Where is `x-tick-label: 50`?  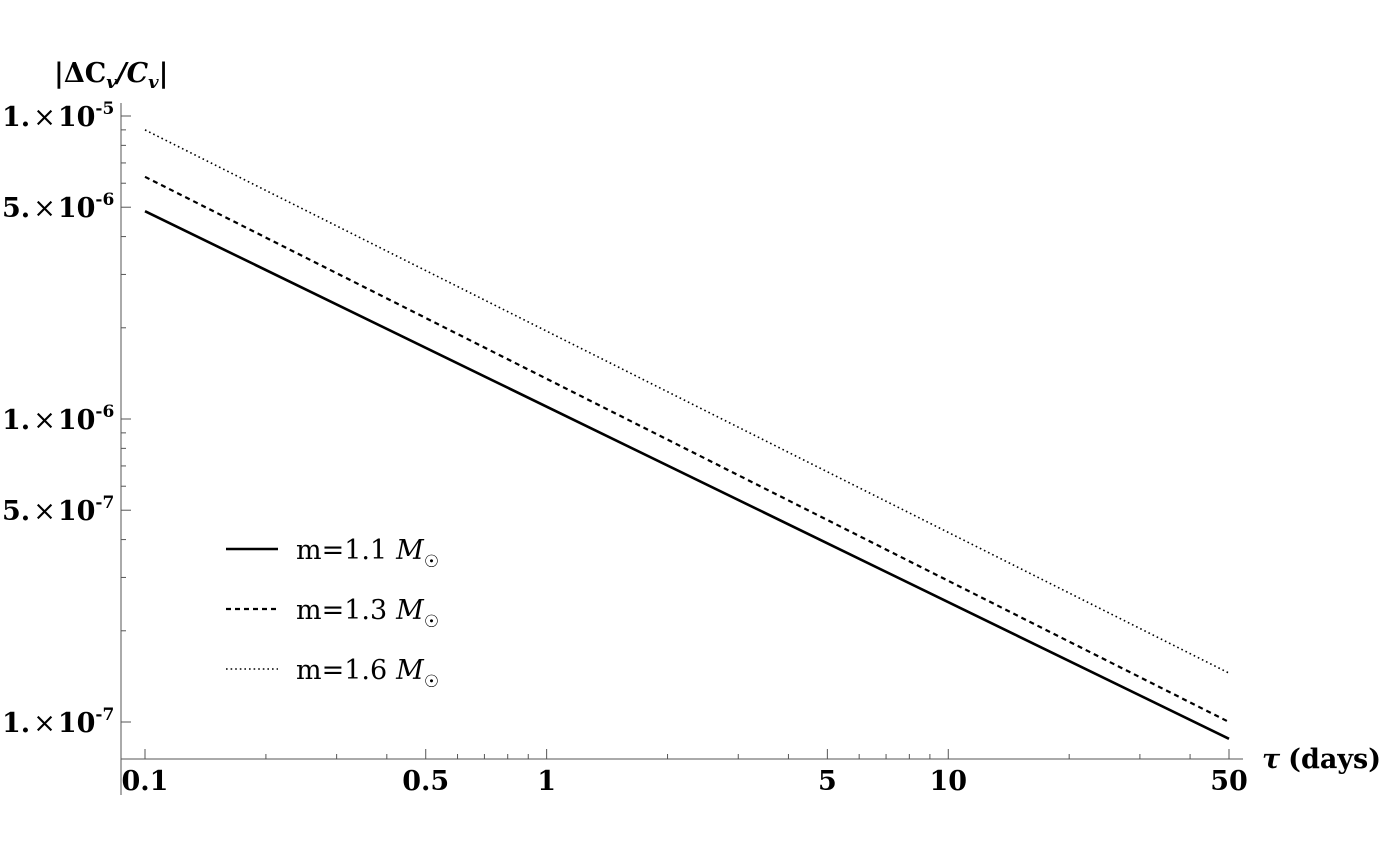 x-tick-label: 50 is located at coordinates (1229, 781).